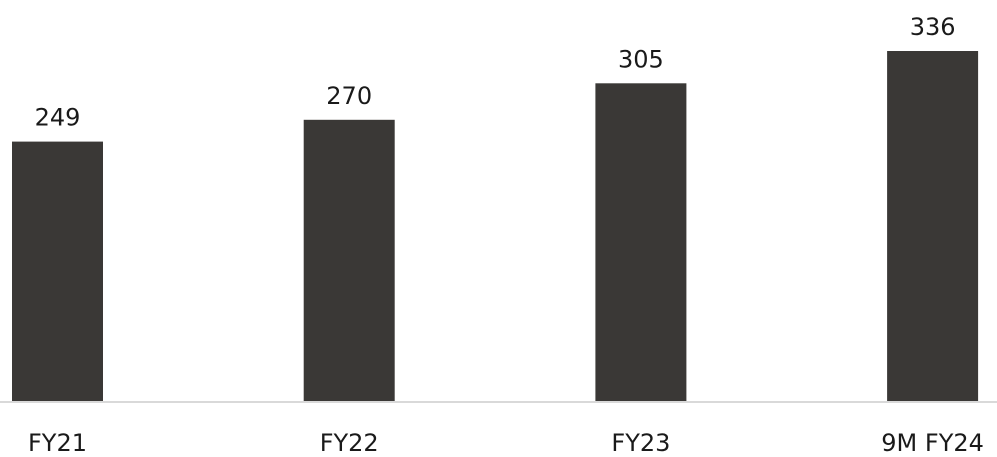 The image size is (997, 457). Describe the element at coordinates (58, 118) in the screenshot. I see `data-label-fy21: 249` at that location.